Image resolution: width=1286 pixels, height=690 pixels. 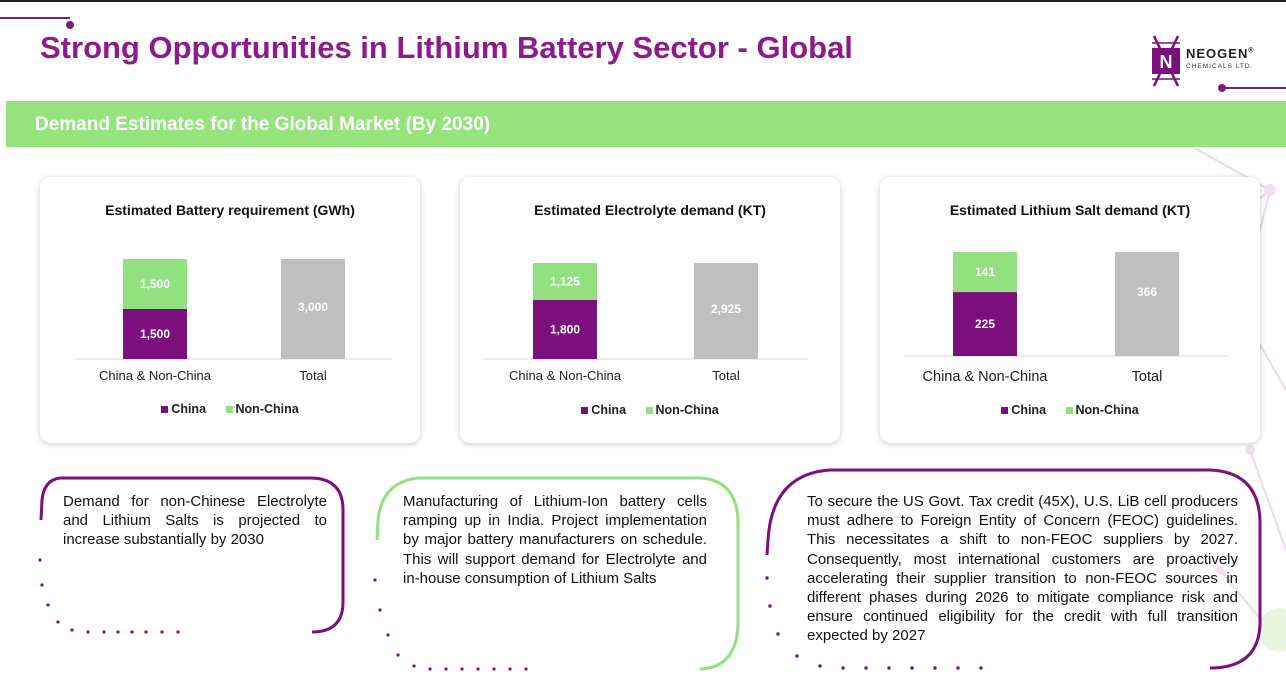 What do you see at coordinates (202, 555) in the screenshot?
I see `note-1-frame` at bounding box center [202, 555].